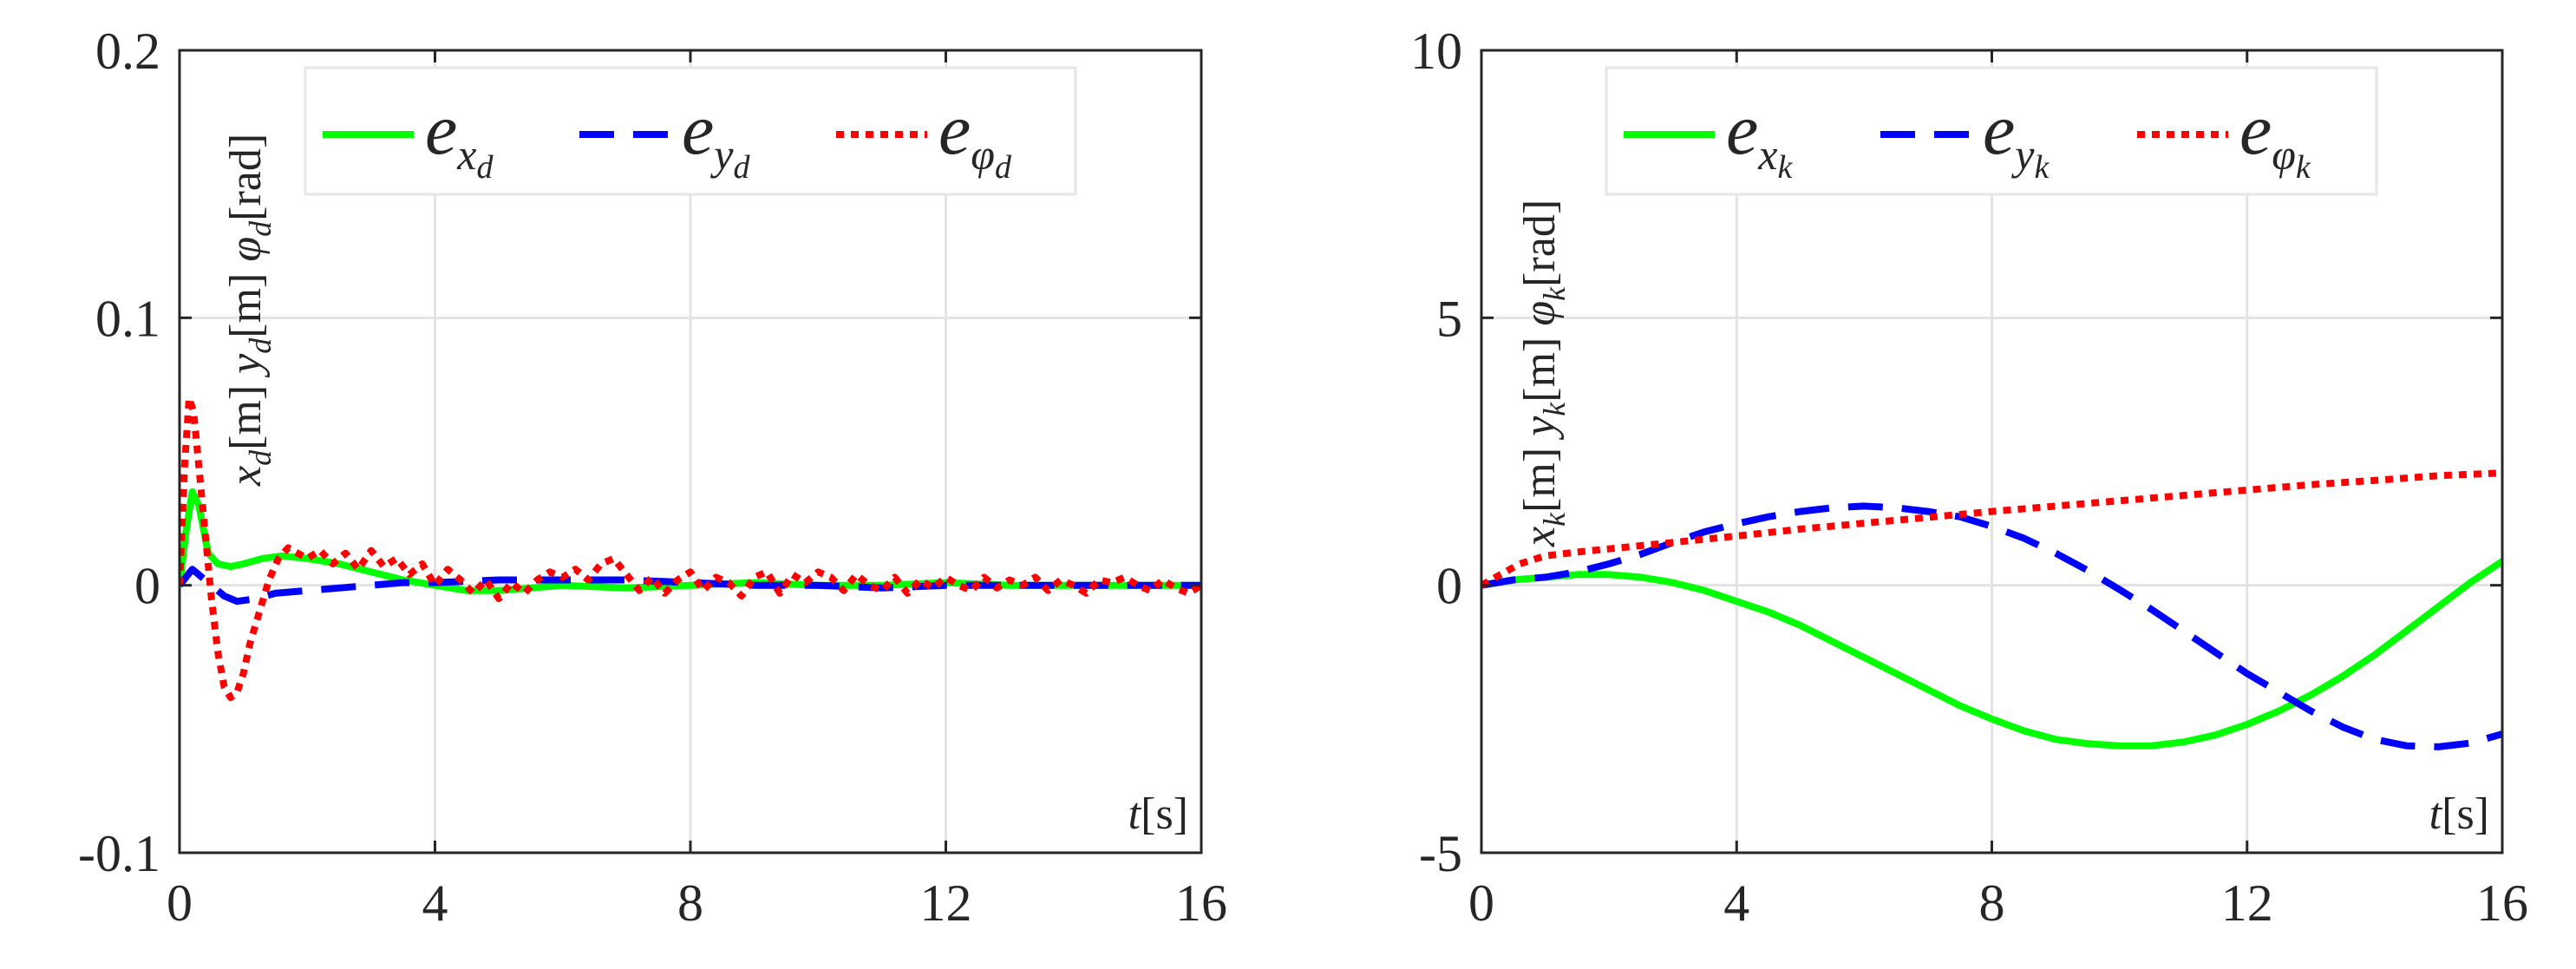 This screenshot has height=969, width=2576. What do you see at coordinates (1449, 318) in the screenshot?
I see `right-ytick-label-2: 5` at bounding box center [1449, 318].